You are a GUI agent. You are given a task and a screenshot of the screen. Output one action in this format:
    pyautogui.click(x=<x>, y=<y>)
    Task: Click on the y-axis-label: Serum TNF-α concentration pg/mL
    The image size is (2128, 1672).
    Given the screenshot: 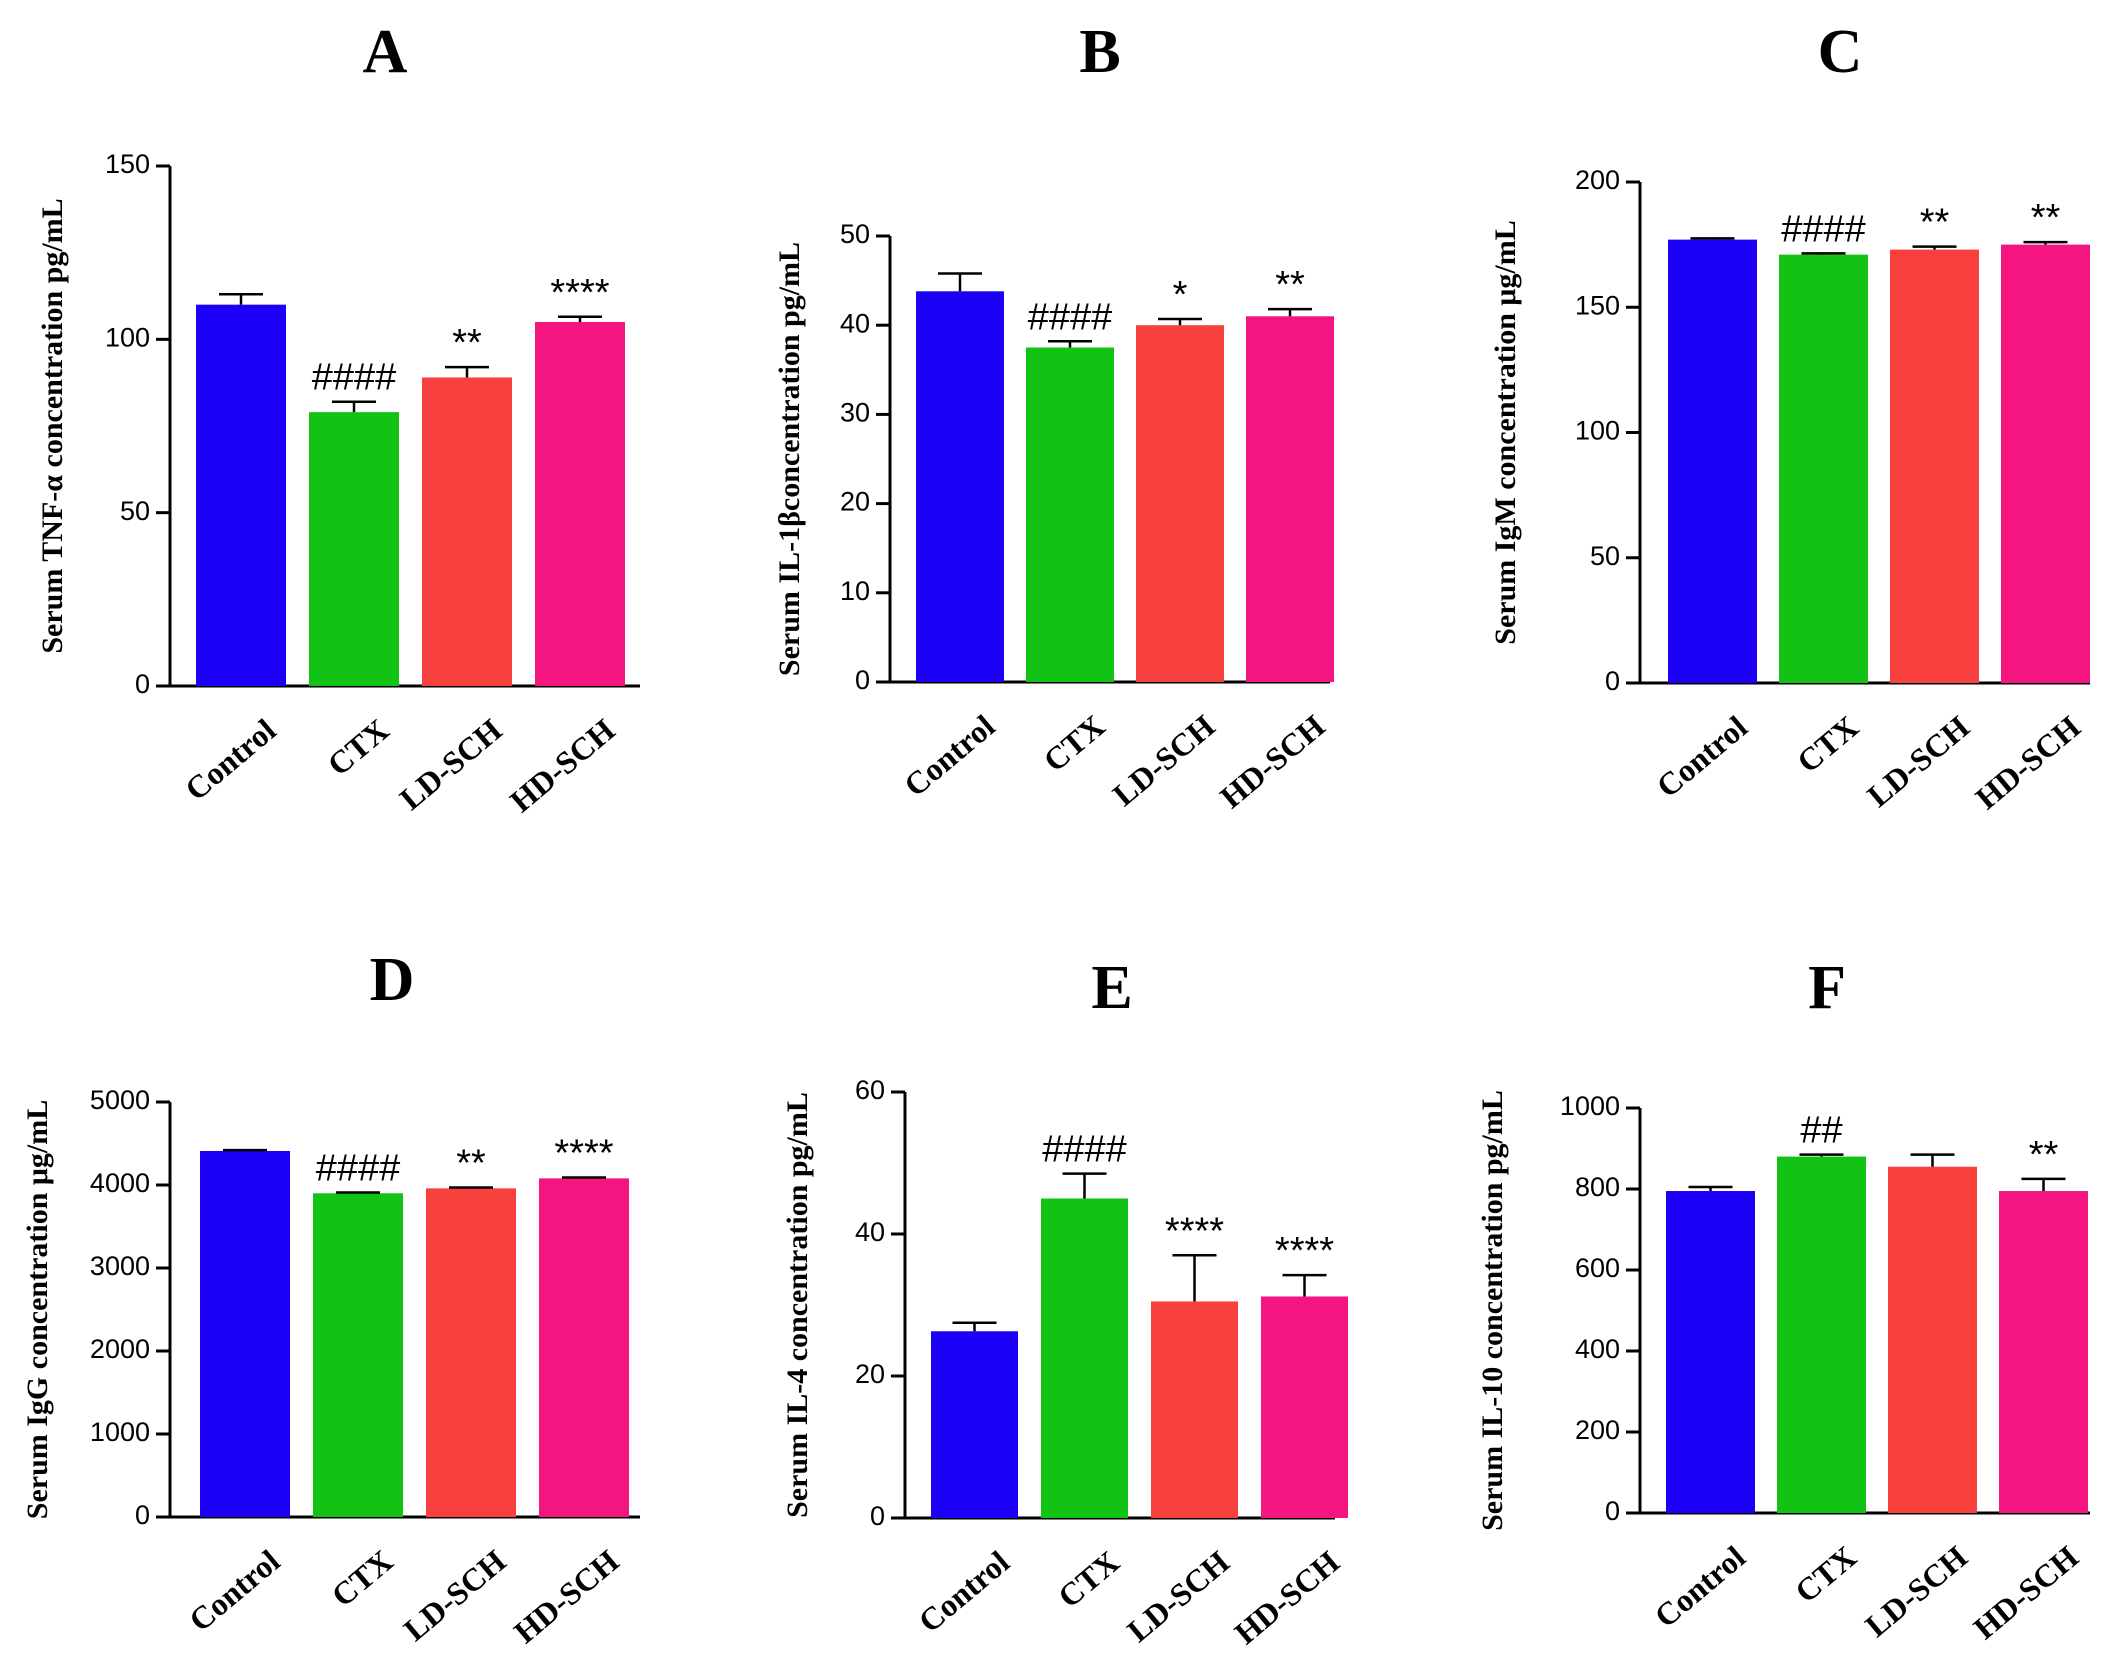 What is the action you would take?
    pyautogui.click(x=52, y=425)
    